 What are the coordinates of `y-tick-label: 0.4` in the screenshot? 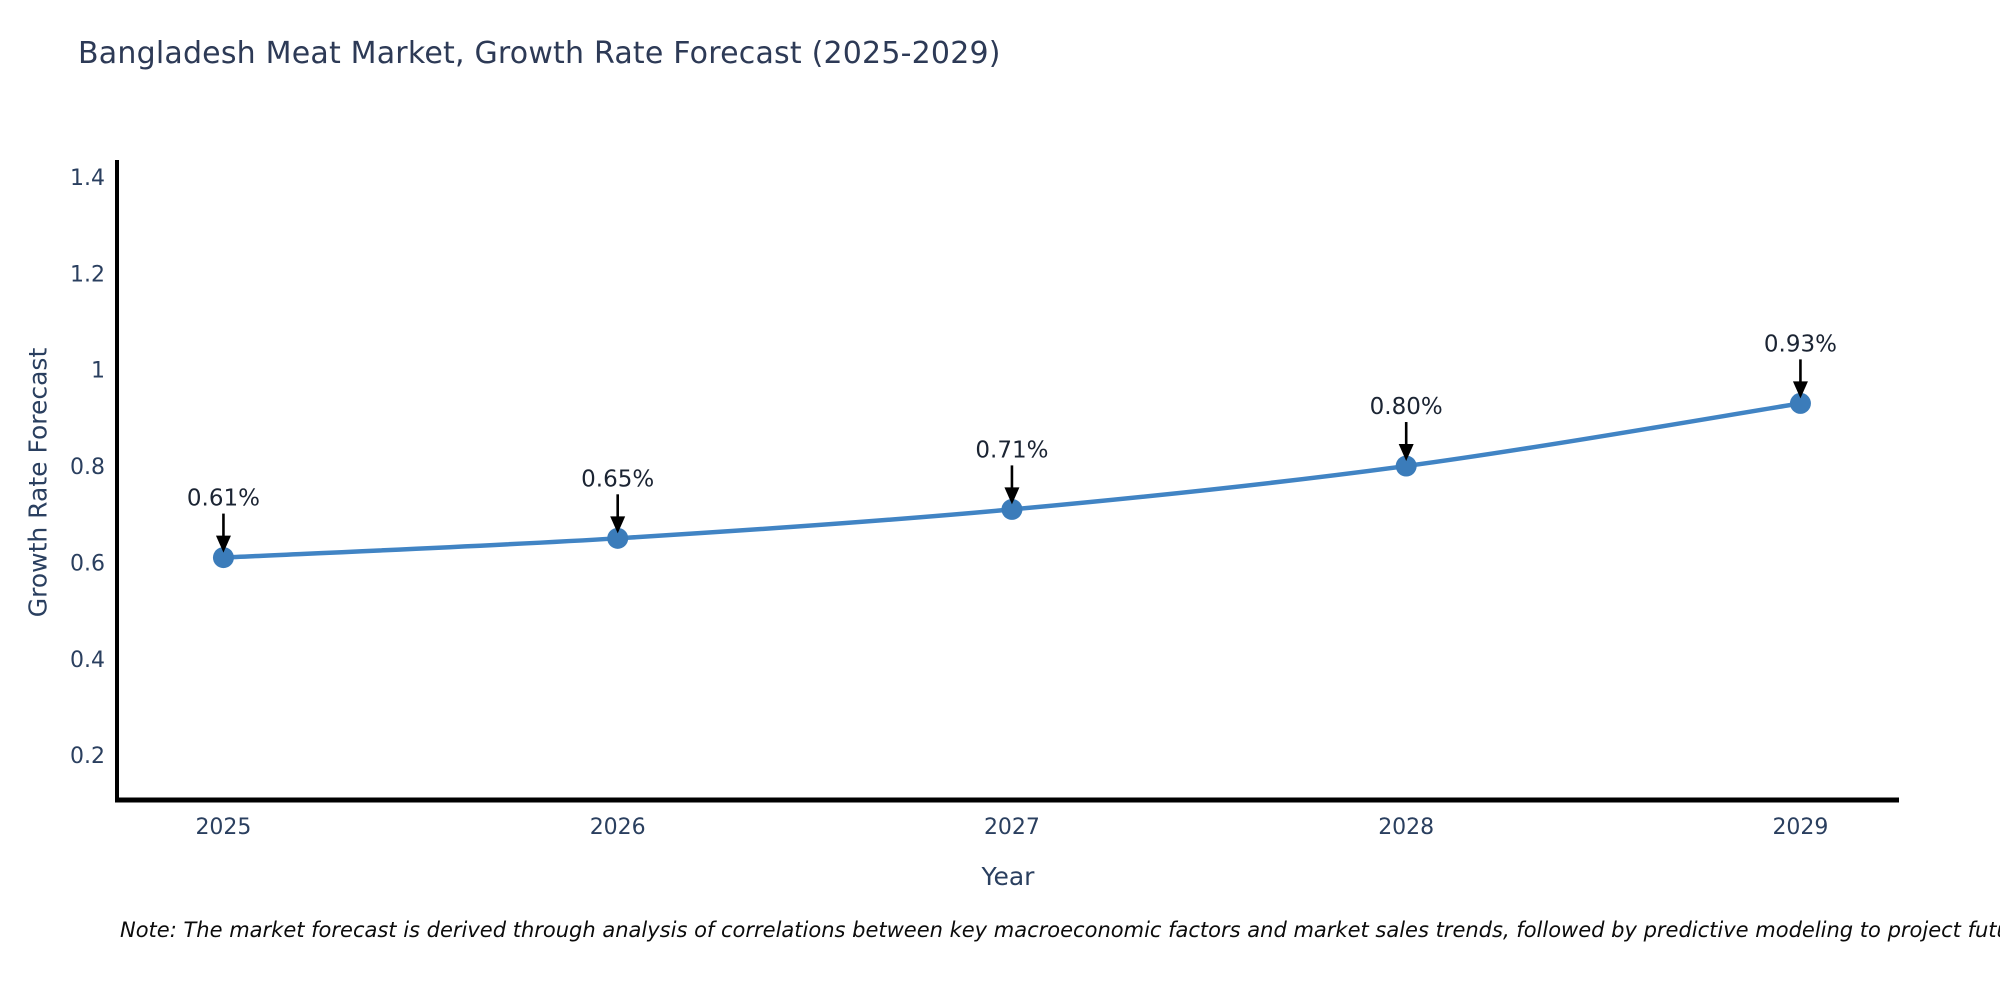 It's located at (87, 660).